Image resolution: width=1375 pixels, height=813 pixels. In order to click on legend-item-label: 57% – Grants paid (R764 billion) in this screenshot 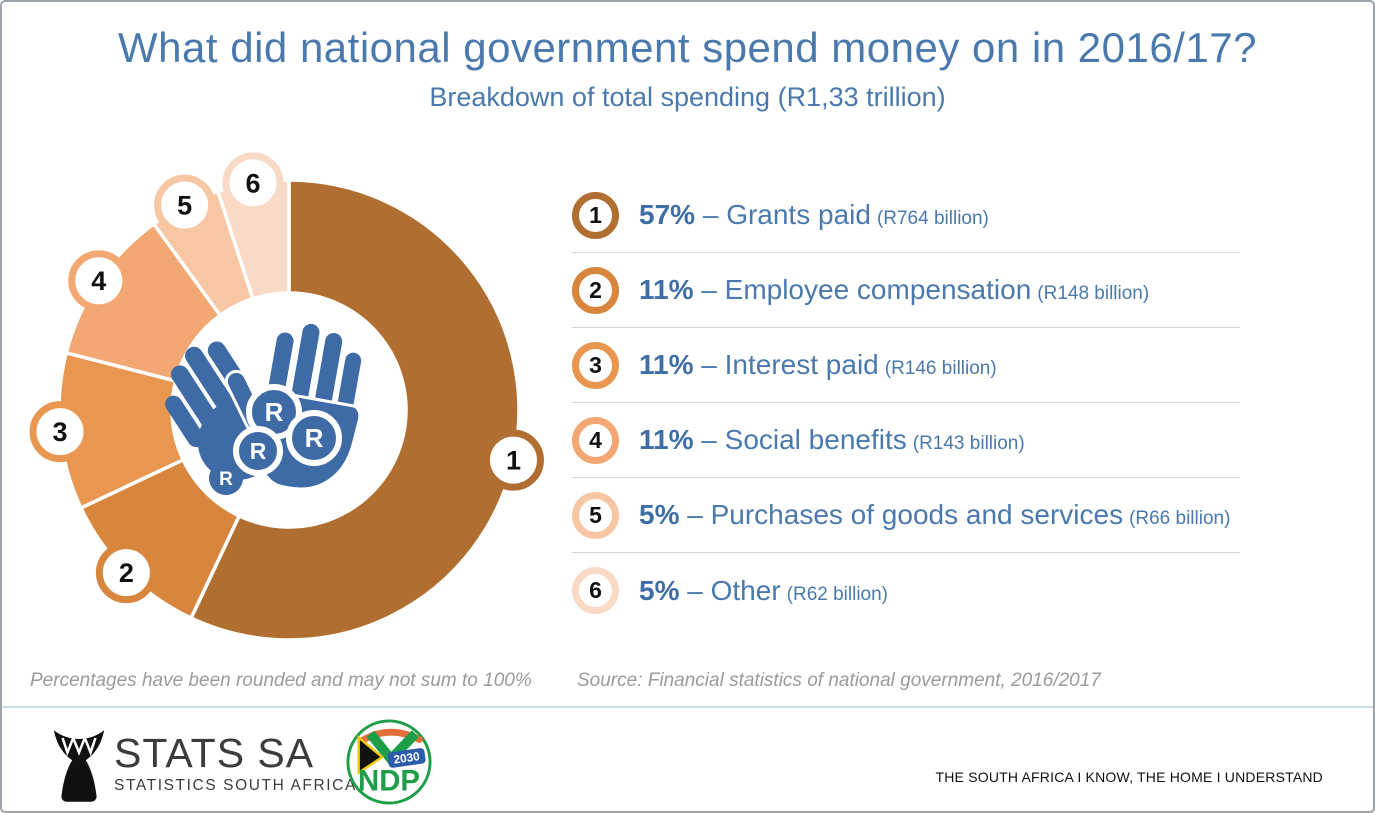, I will do `click(814, 214)`.